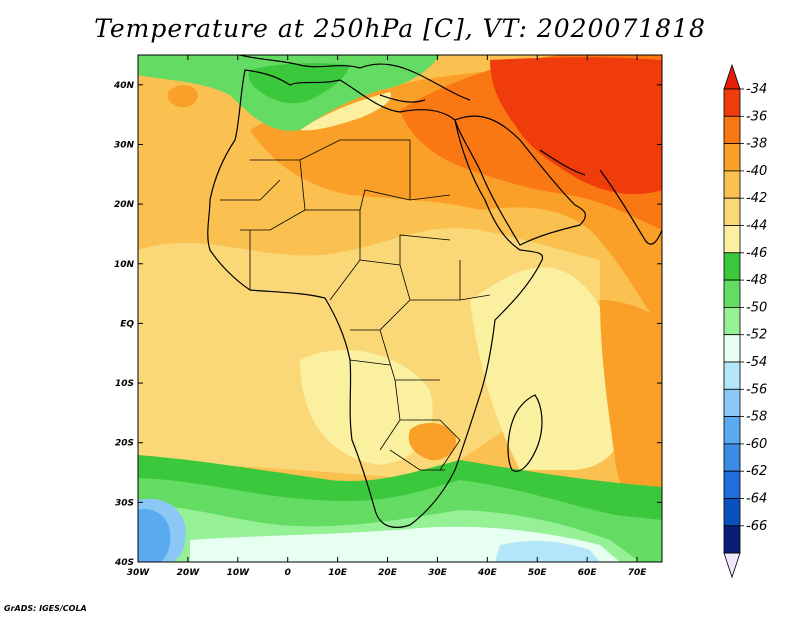  Describe the element at coordinates (547, 551) in the screenshot. I see `band-54-56-south` at that location.